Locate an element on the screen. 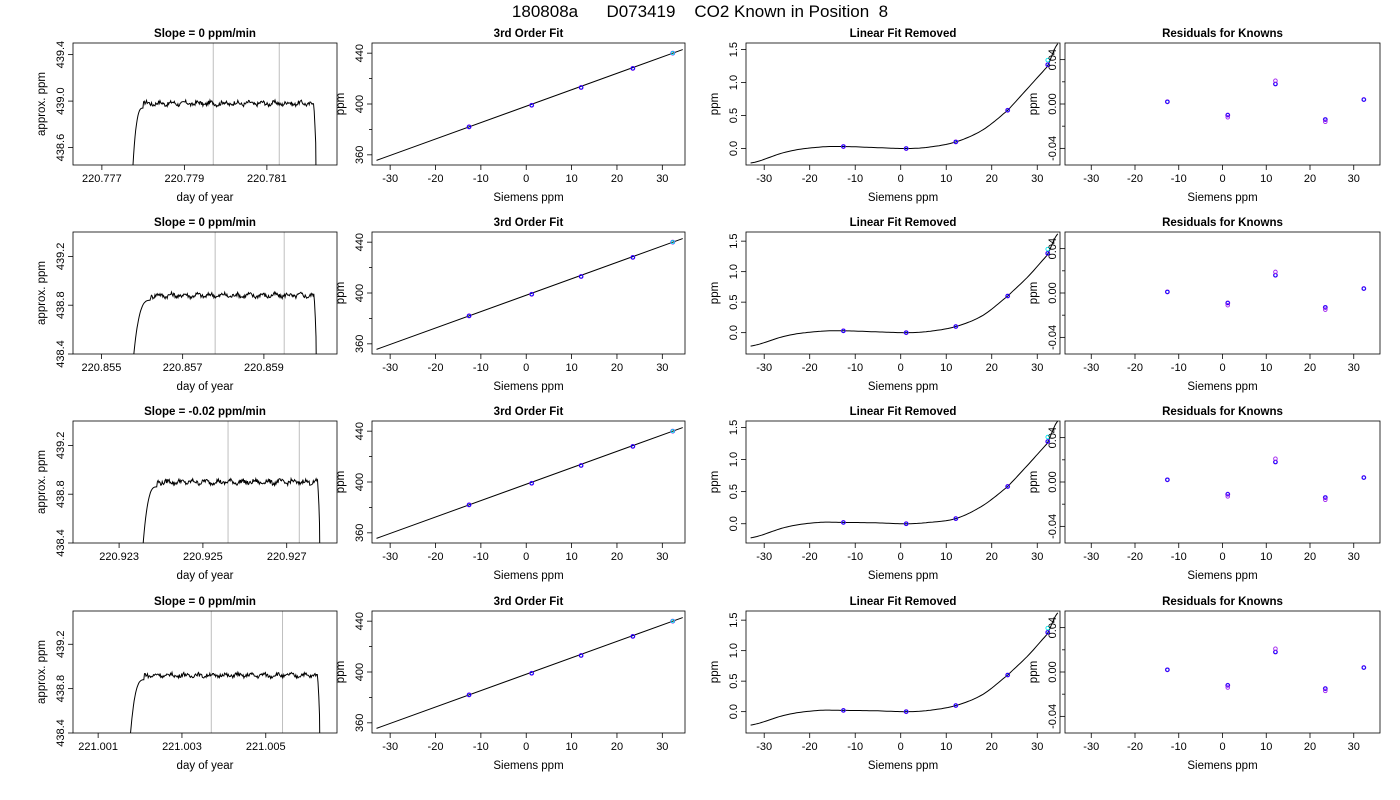  fit-title: 3rd Order Fit is located at coordinates (529, 223).